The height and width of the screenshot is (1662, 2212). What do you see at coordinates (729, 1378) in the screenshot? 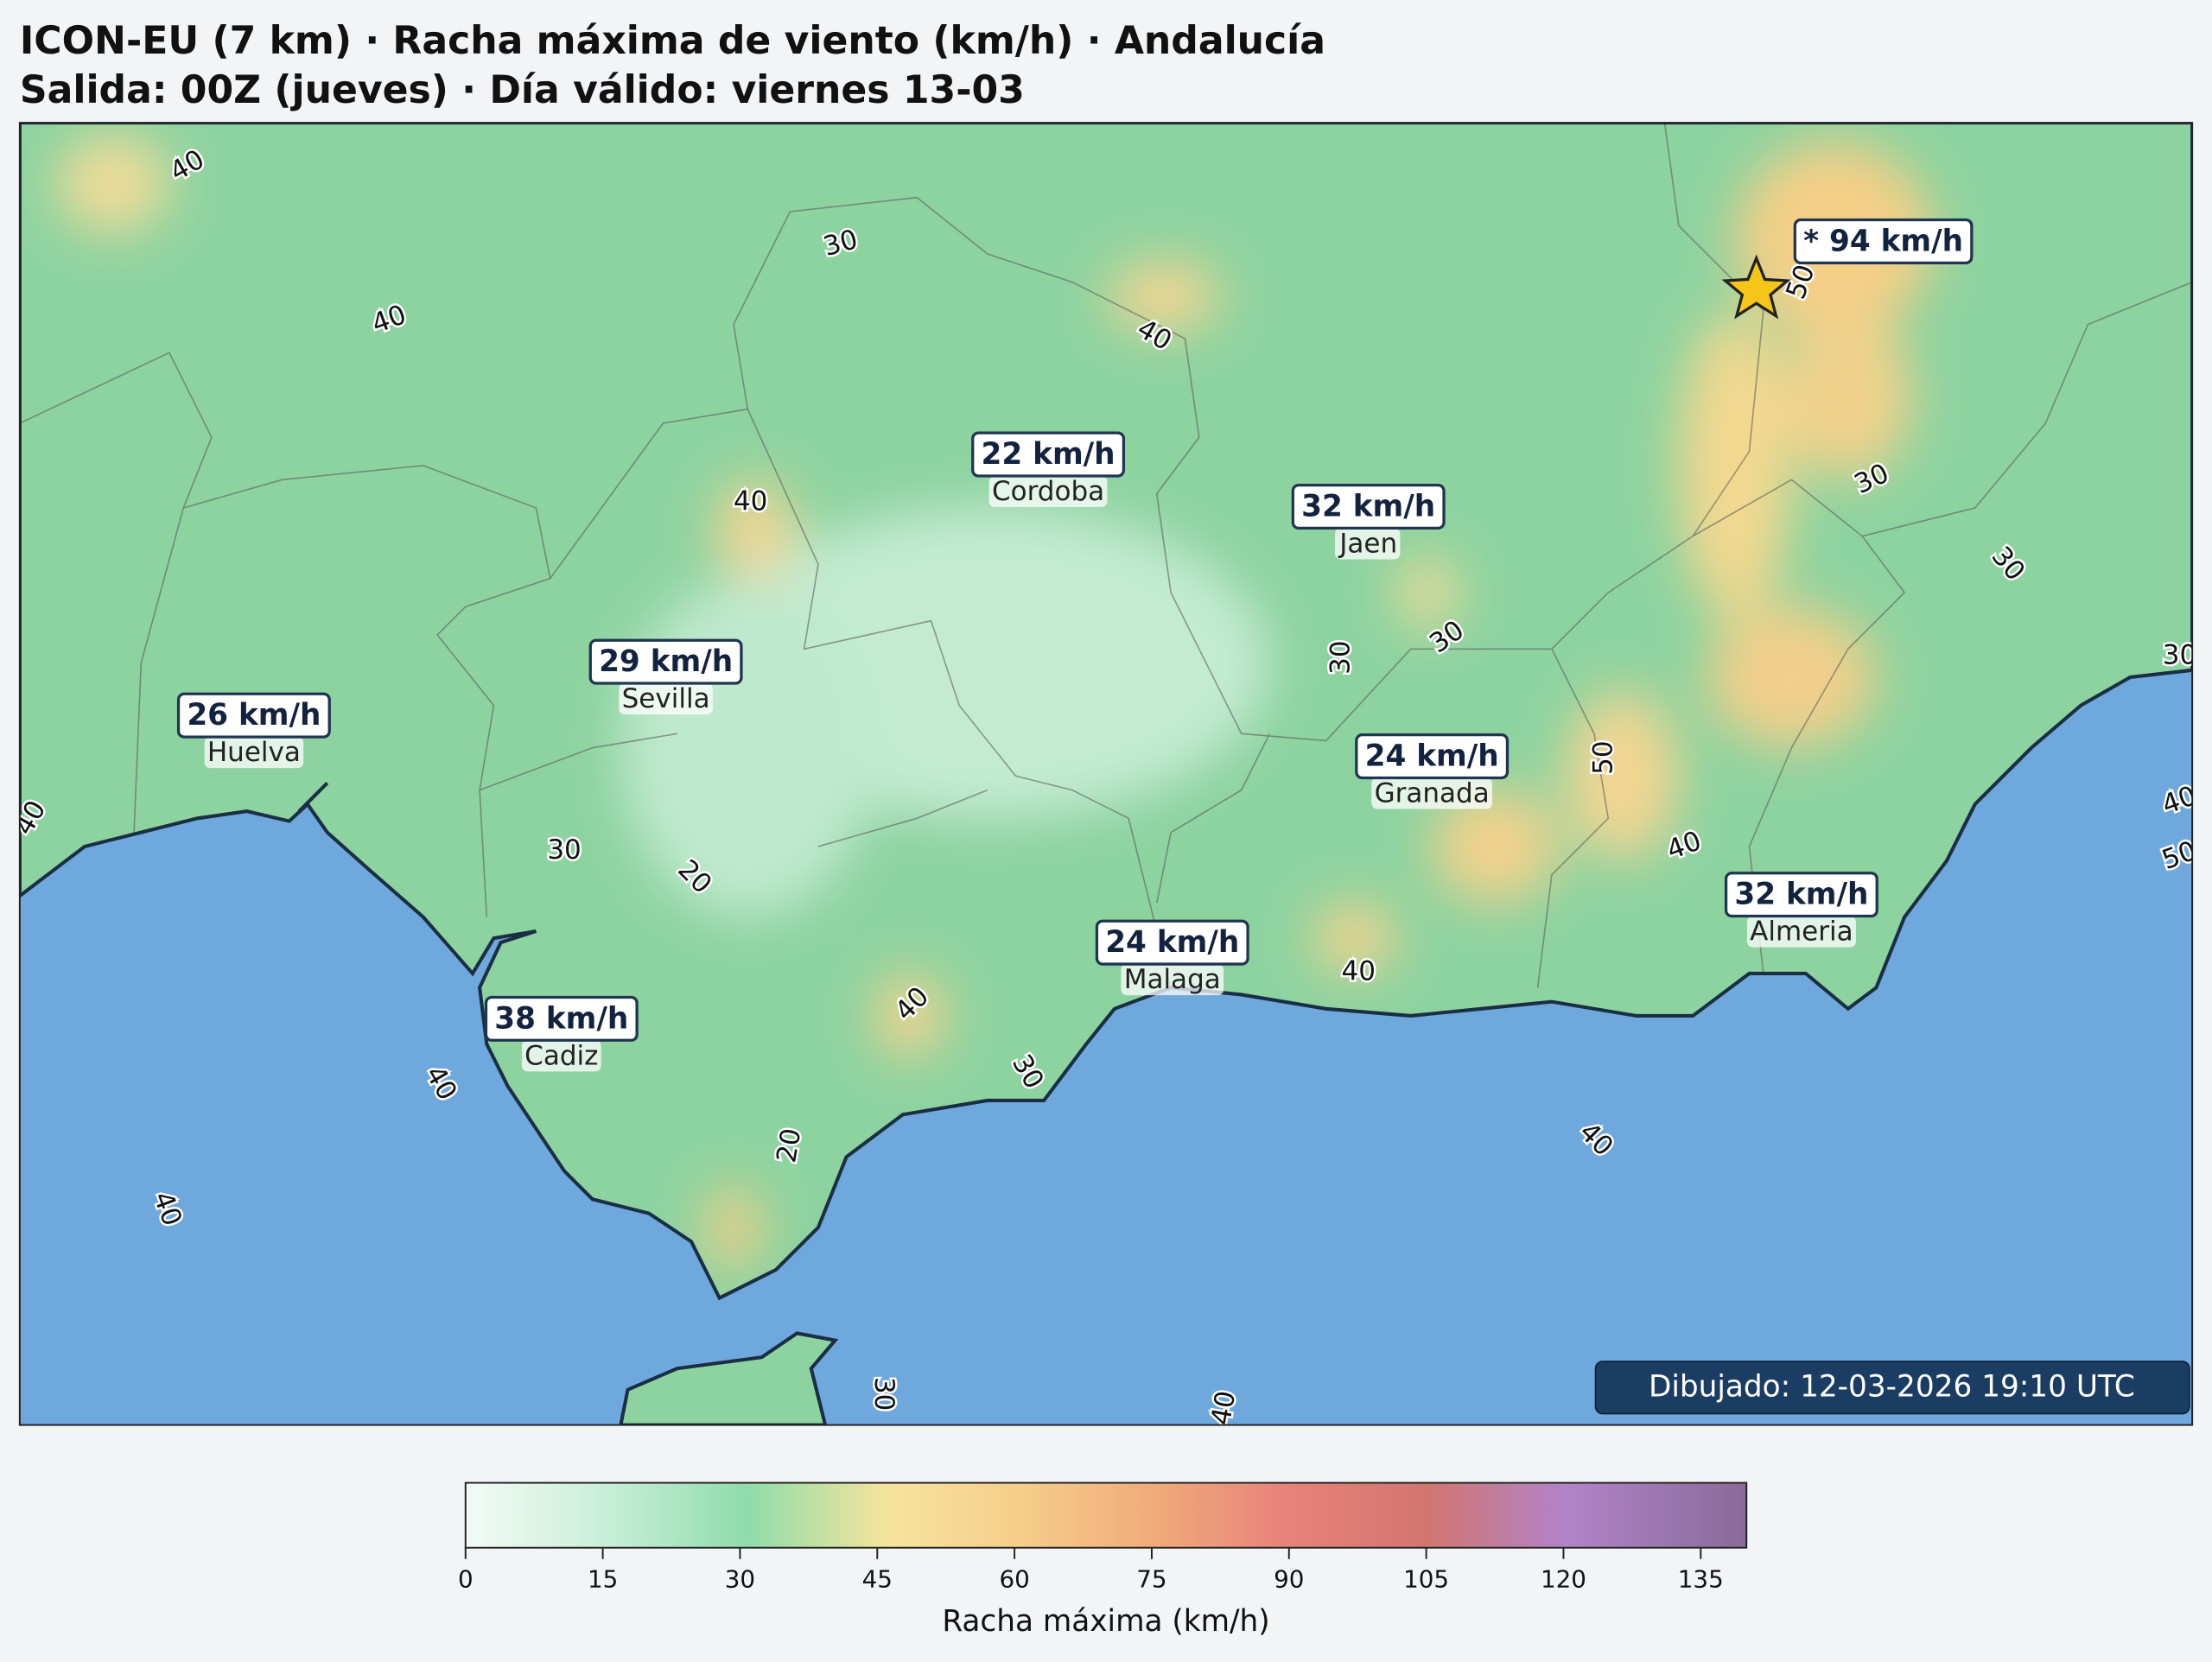
I see `africa-coast` at bounding box center [729, 1378].